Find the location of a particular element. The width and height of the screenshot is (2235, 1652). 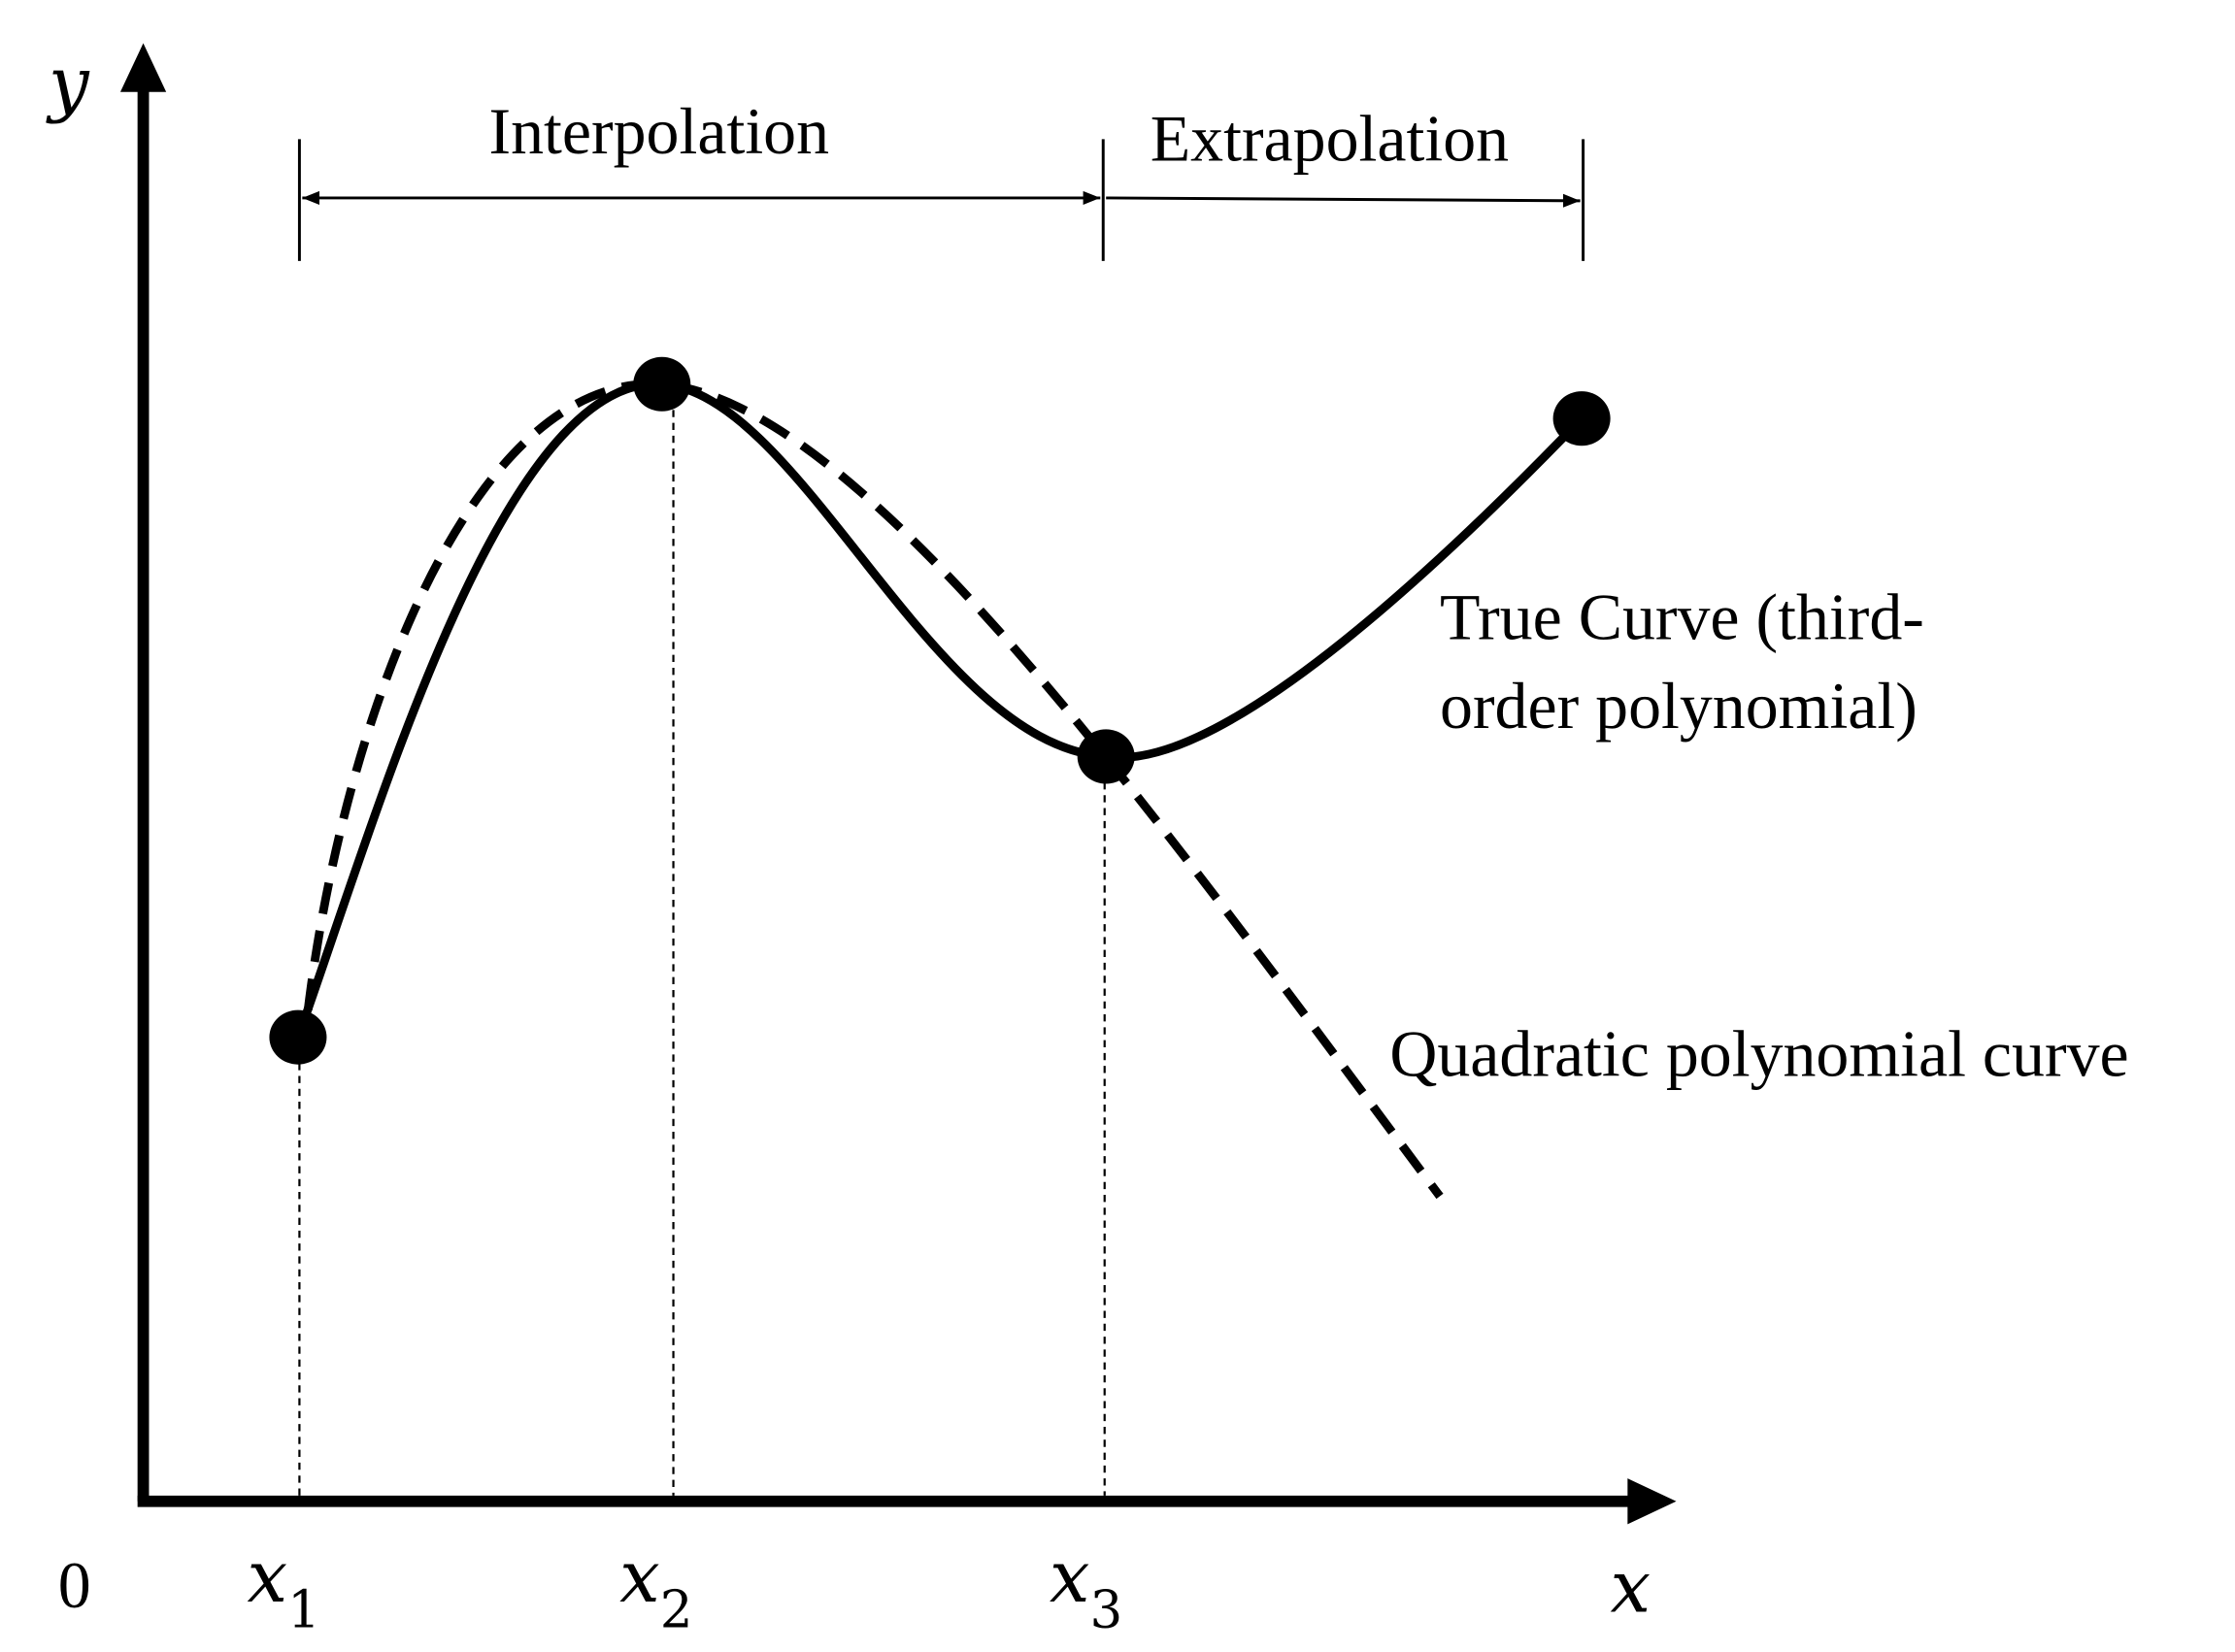

true-curve-label: order polynomial) is located at coordinates (1679, 706).